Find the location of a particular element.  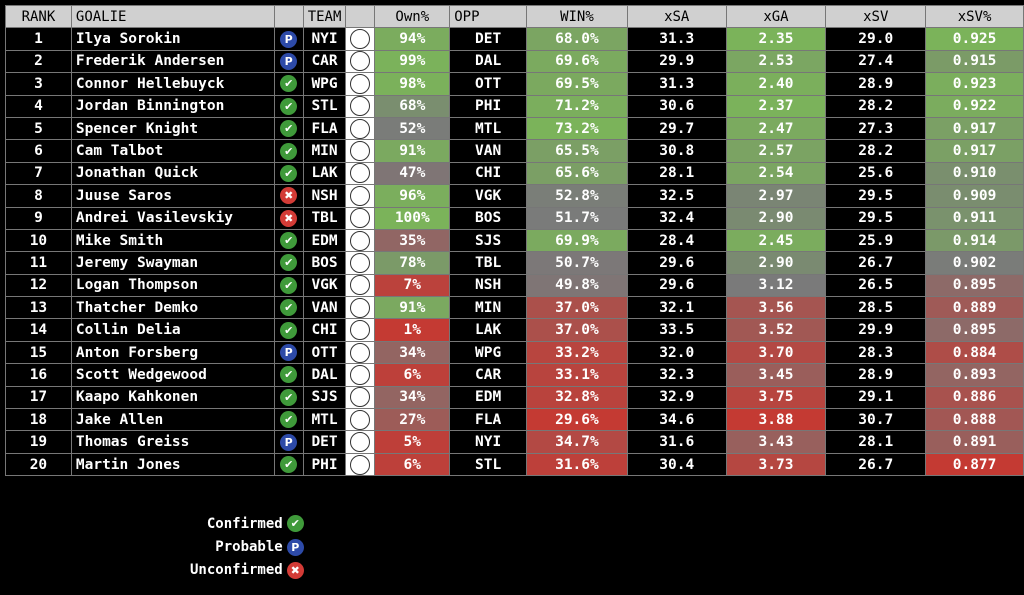

team-cell: SJS is located at coordinates (324, 397).